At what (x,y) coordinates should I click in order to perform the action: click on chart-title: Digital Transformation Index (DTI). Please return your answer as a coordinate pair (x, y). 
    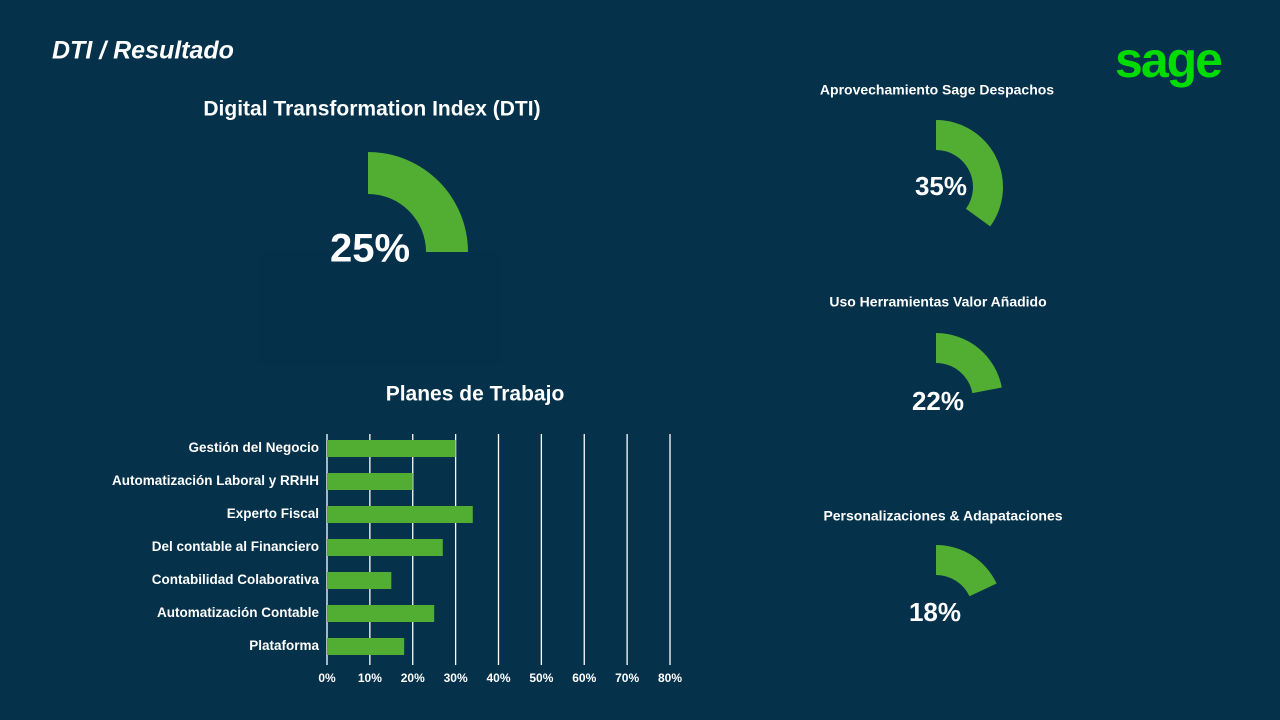
    Looking at the image, I should click on (371, 109).